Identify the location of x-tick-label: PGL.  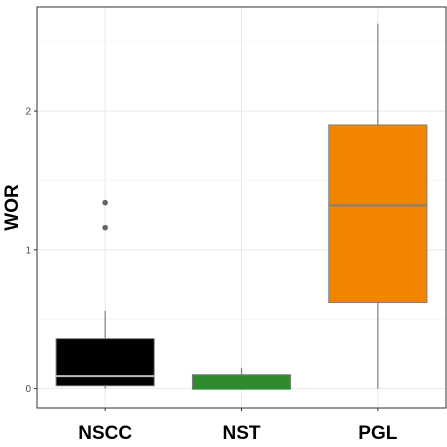
(377, 433).